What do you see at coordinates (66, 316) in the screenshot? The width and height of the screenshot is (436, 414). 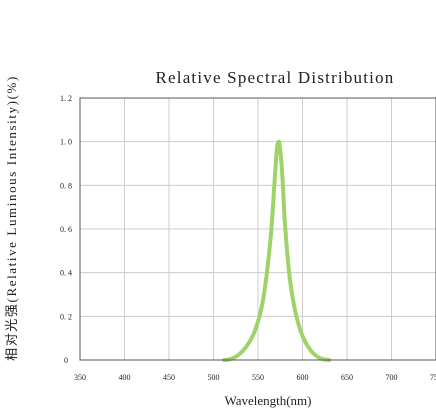 I see `y-tick-label: 0. 2` at bounding box center [66, 316].